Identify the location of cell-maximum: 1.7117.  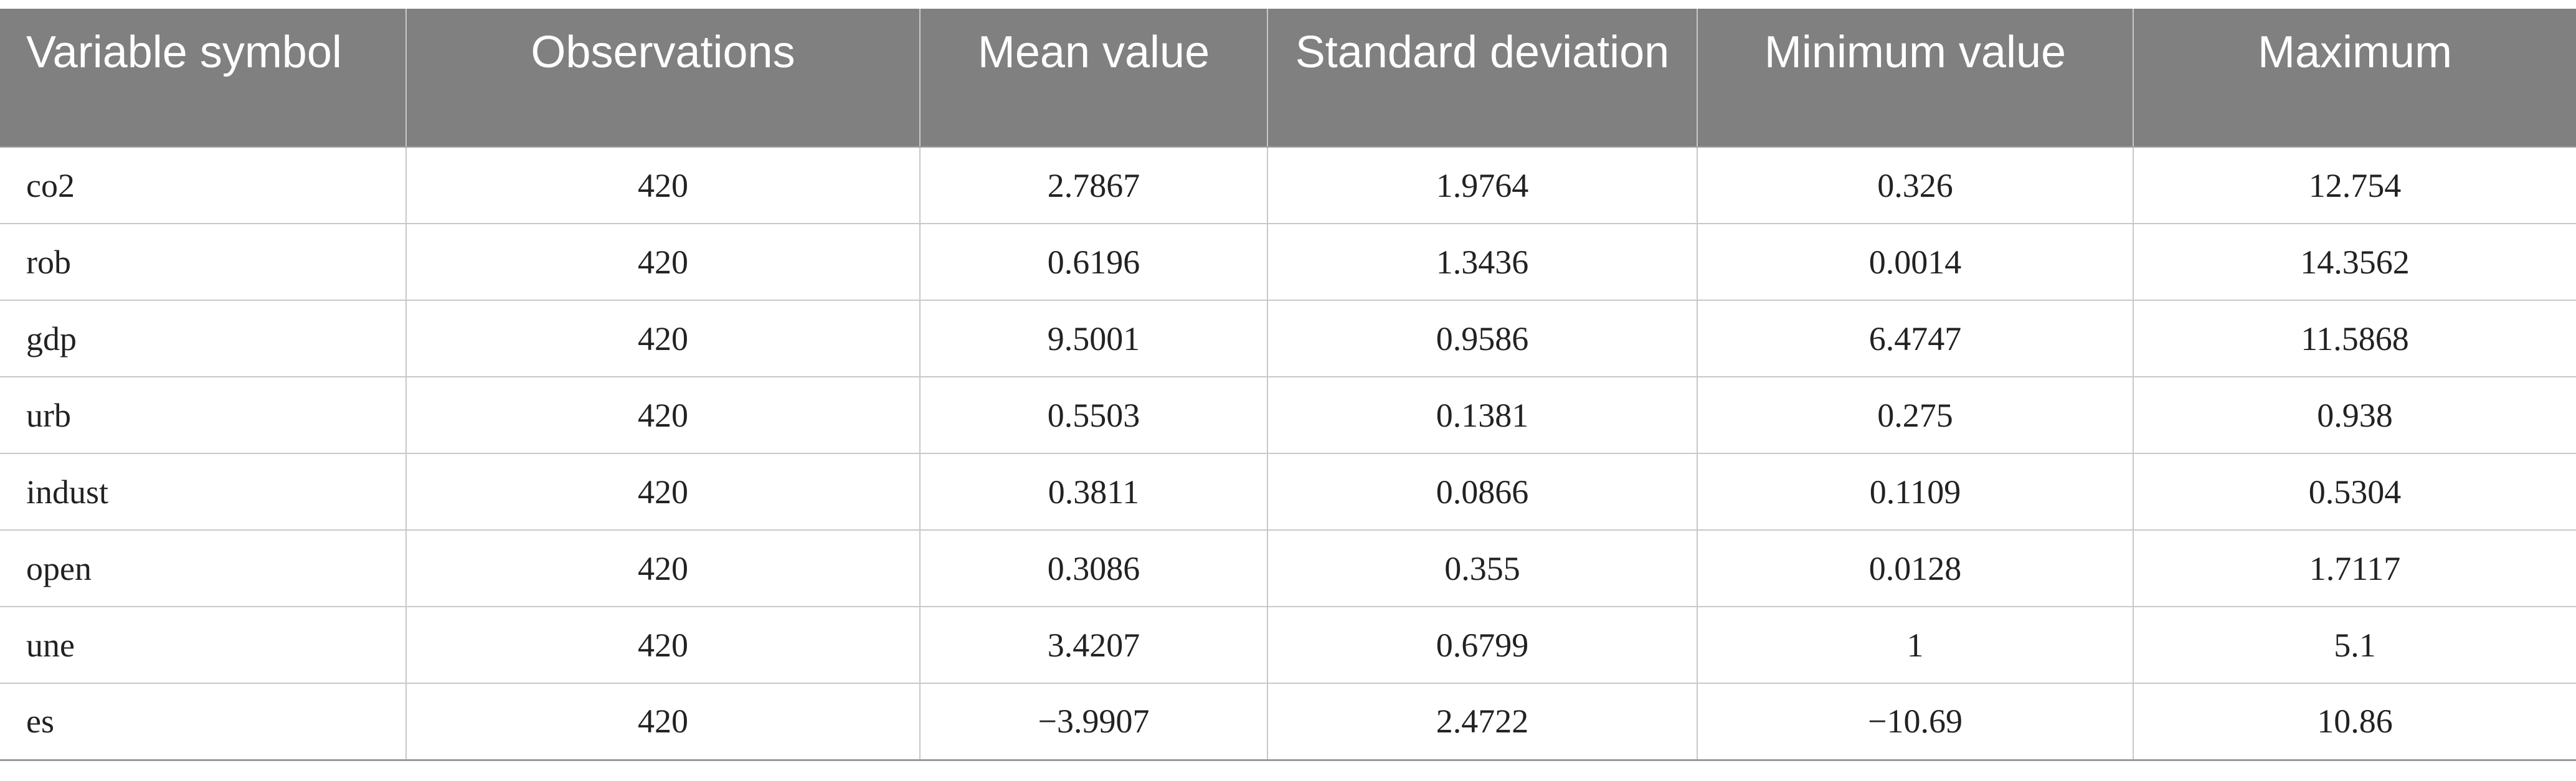
(2354, 569).